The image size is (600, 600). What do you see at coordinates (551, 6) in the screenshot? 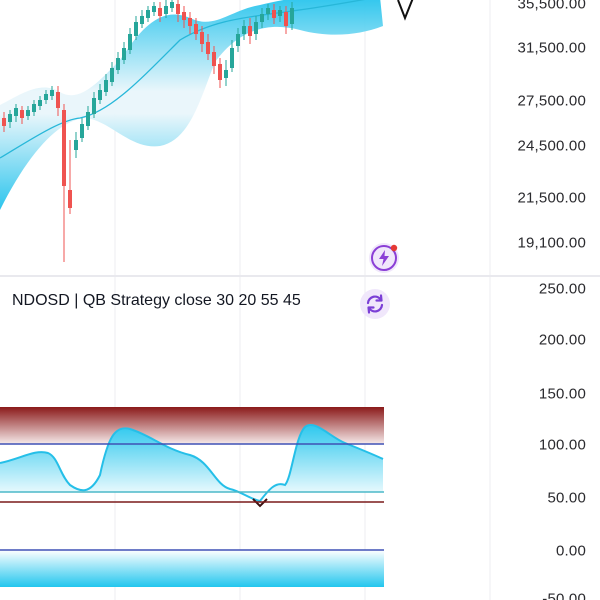
I see `price-axis-label: 35,500.00` at bounding box center [551, 6].